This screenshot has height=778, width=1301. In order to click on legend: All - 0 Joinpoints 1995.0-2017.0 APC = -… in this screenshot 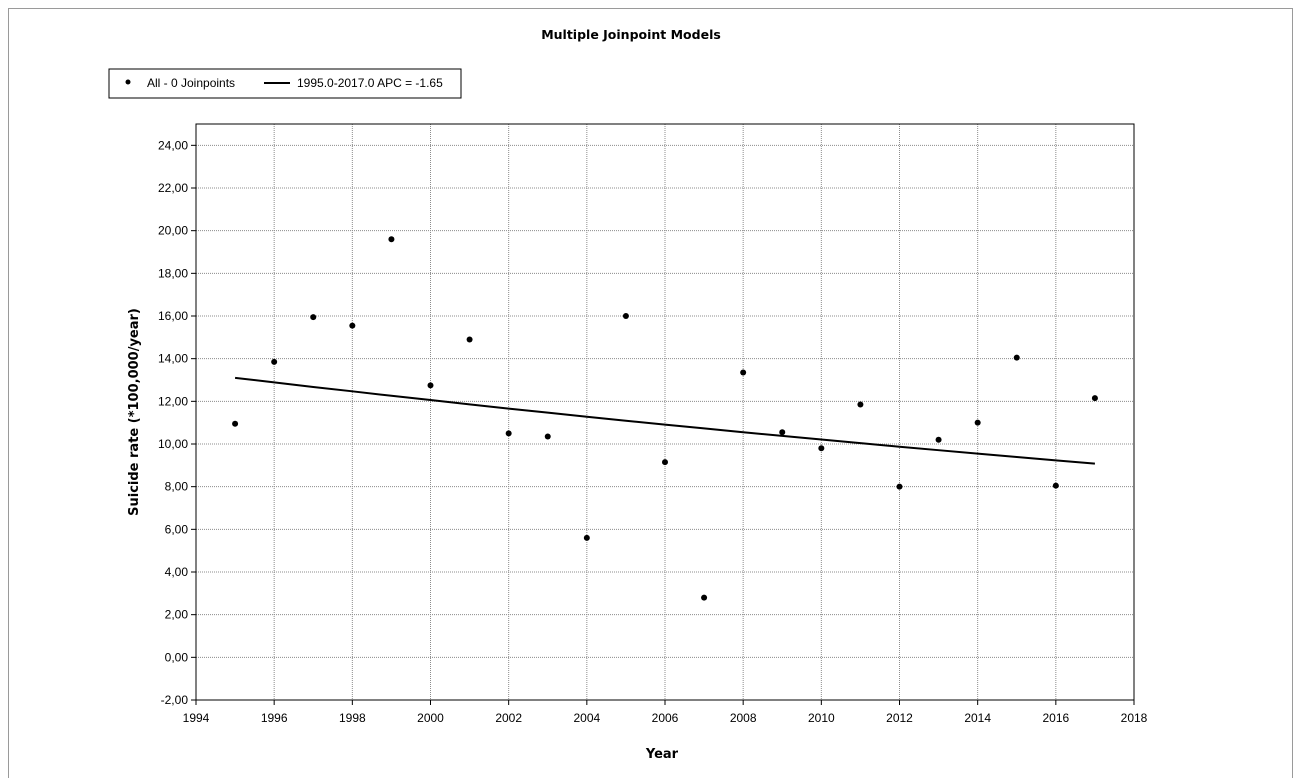, I will do `click(285, 83)`.